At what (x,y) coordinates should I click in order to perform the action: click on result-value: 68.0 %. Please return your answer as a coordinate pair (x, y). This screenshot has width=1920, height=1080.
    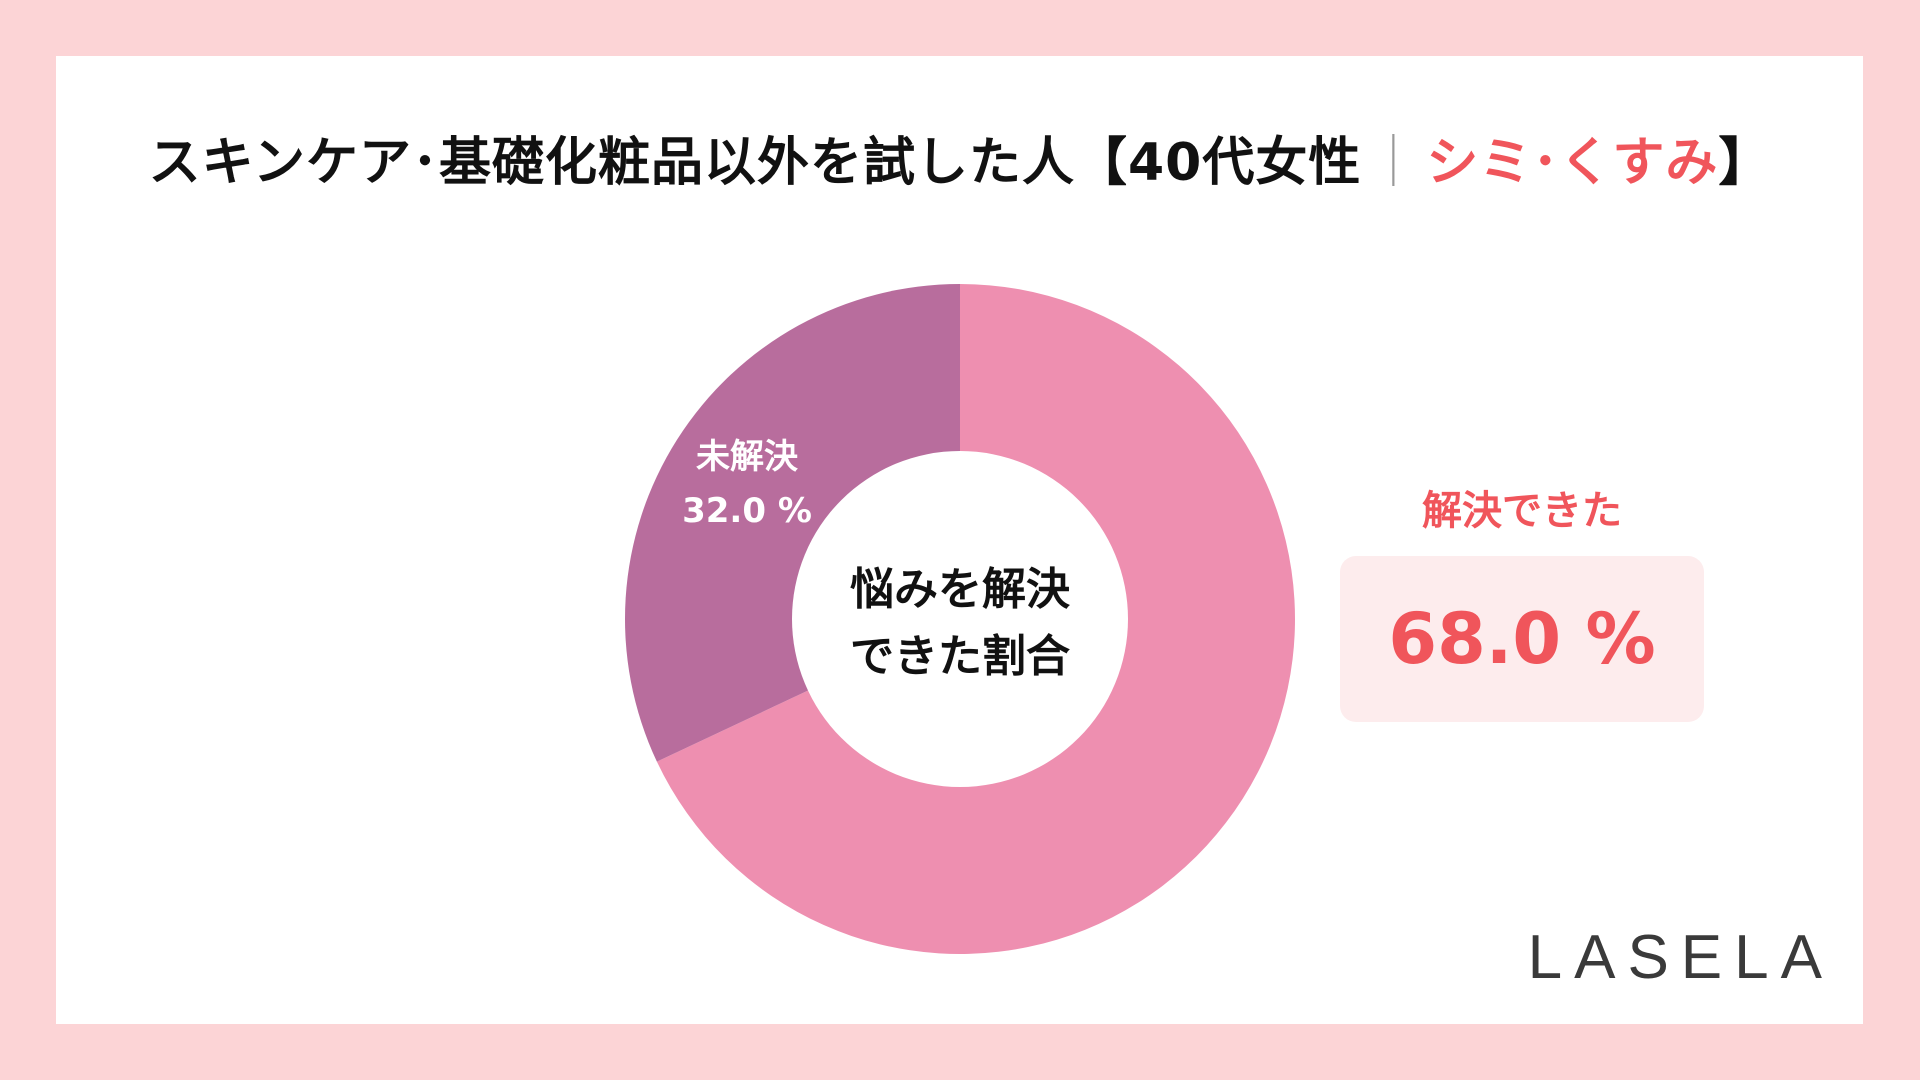
    Looking at the image, I should click on (1522, 639).